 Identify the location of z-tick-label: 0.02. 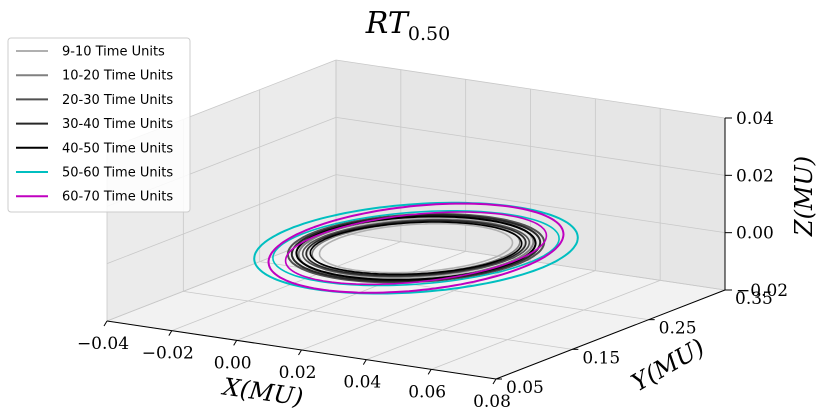
(755, 176).